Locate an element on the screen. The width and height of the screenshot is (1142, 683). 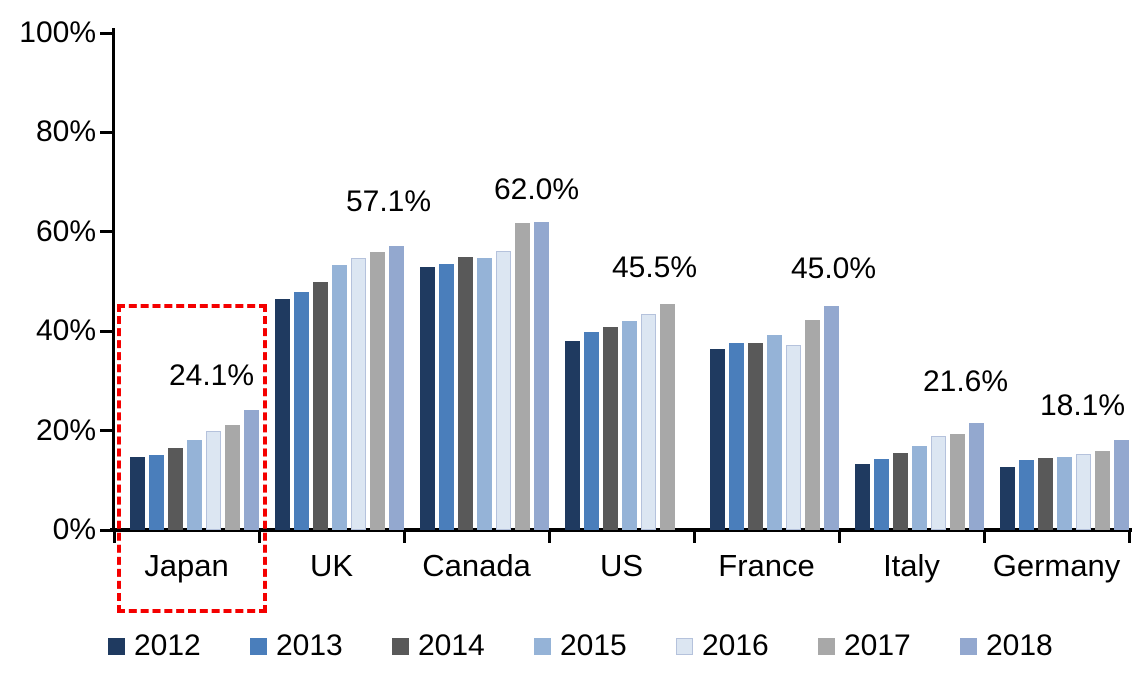
bar-us-2015 is located at coordinates (629, 425).